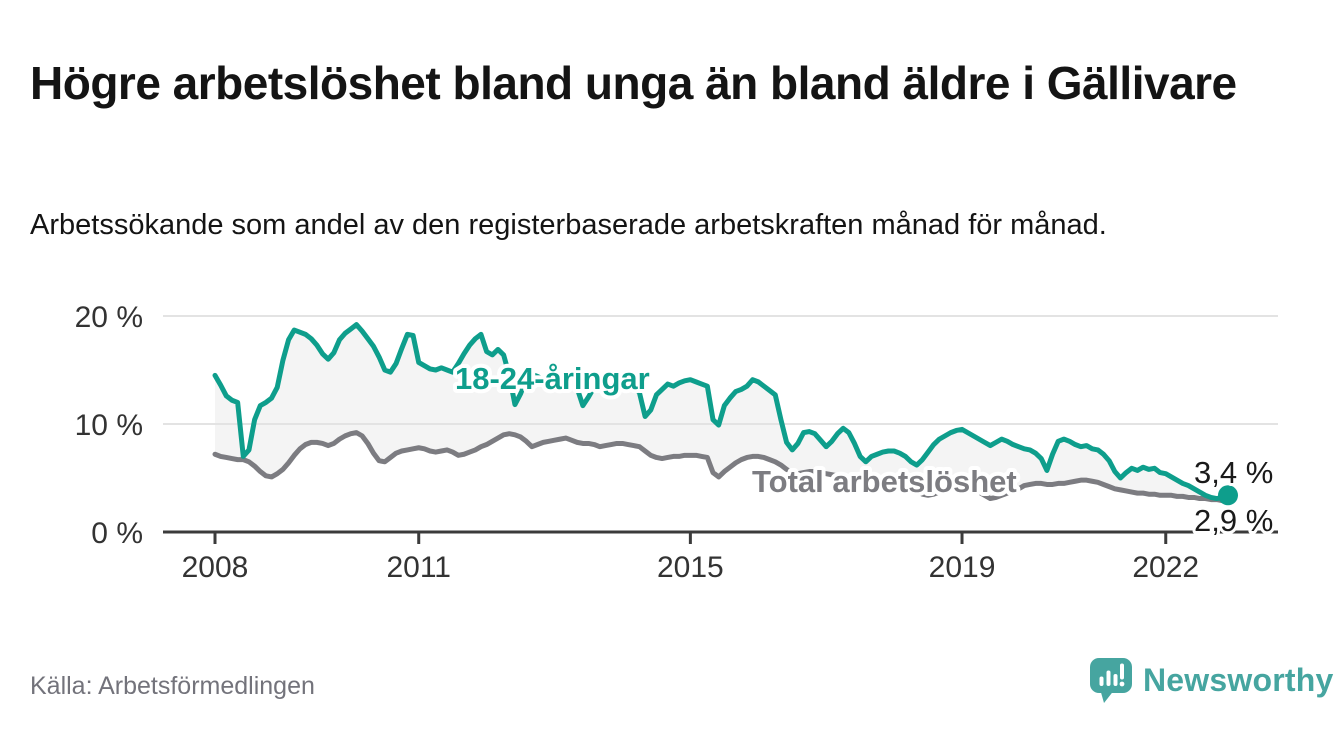  Describe the element at coordinates (1233, 472) in the screenshot. I see `end-value-youth: 3,4 %` at that location.